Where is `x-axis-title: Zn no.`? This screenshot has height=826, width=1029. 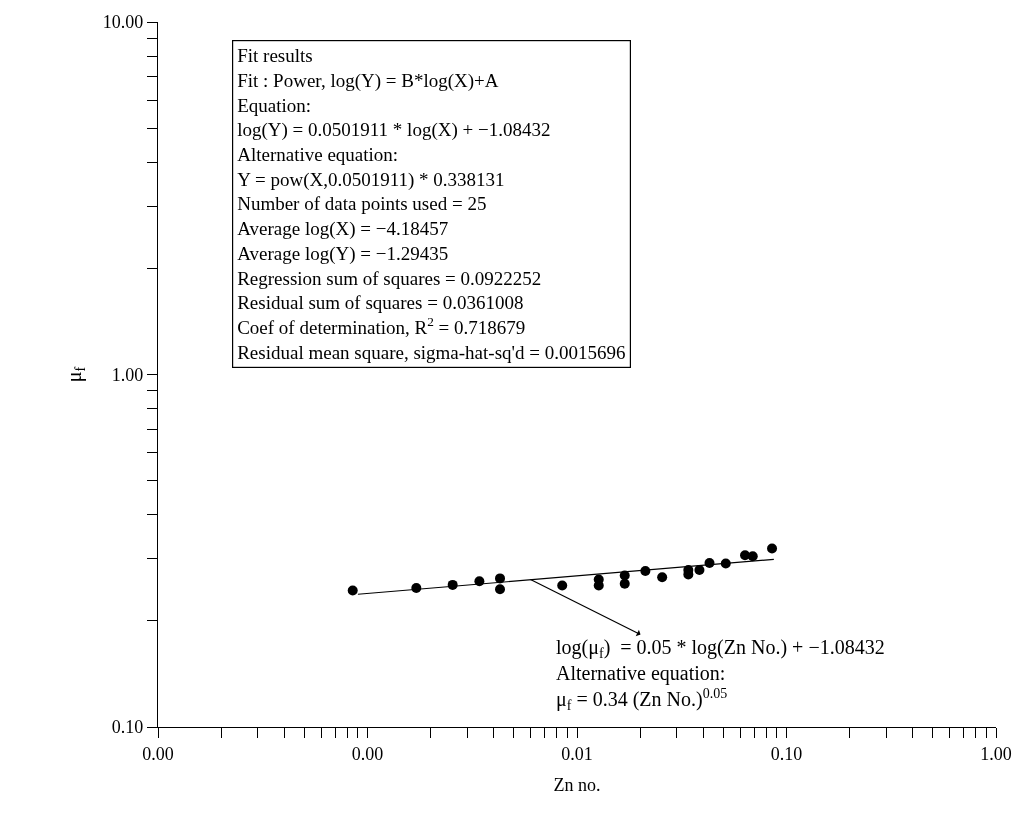
x-axis-title: Zn no. is located at coordinates (577, 784).